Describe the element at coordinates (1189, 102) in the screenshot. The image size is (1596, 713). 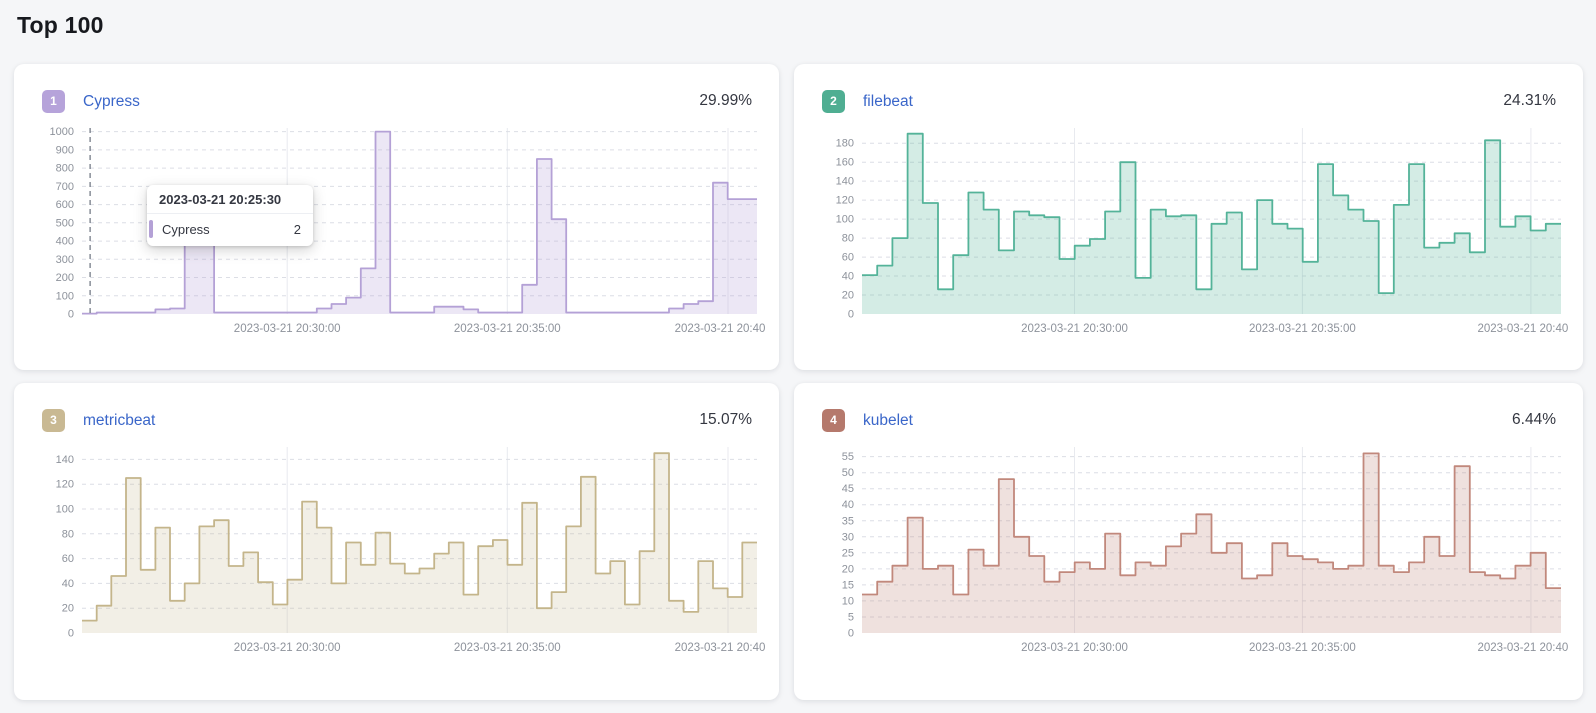
I see `panel-header: 2 filebeat 24.31%` at that location.